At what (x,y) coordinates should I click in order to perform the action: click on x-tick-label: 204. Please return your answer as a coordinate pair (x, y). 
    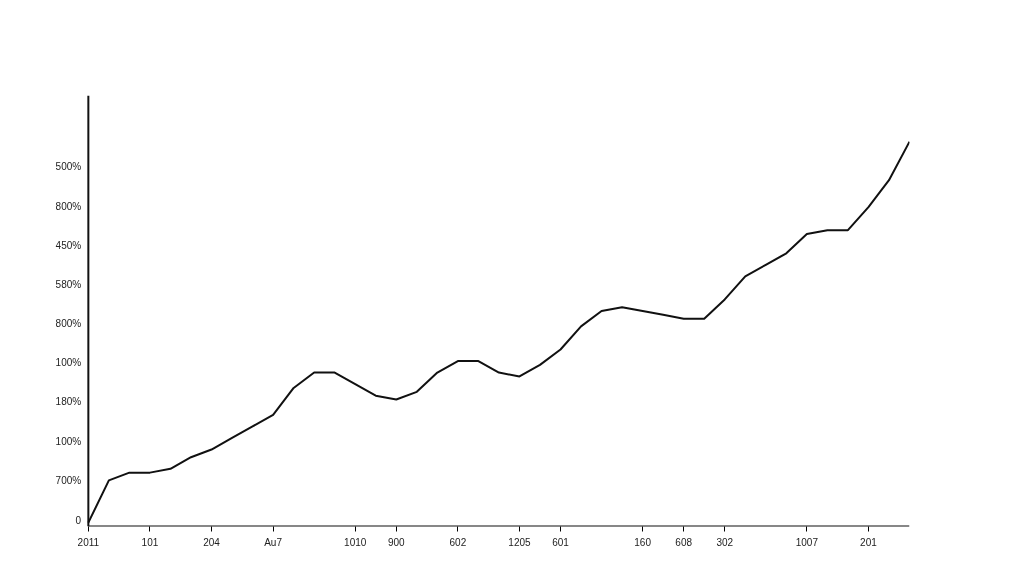
    Looking at the image, I should click on (212, 542).